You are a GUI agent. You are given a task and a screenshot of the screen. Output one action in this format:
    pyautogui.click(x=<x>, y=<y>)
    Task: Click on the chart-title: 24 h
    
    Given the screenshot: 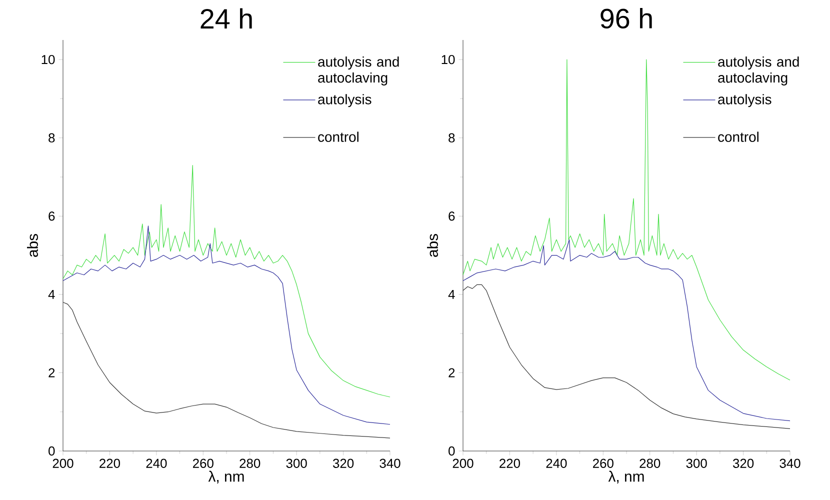 What is the action you would take?
    pyautogui.click(x=226, y=18)
    